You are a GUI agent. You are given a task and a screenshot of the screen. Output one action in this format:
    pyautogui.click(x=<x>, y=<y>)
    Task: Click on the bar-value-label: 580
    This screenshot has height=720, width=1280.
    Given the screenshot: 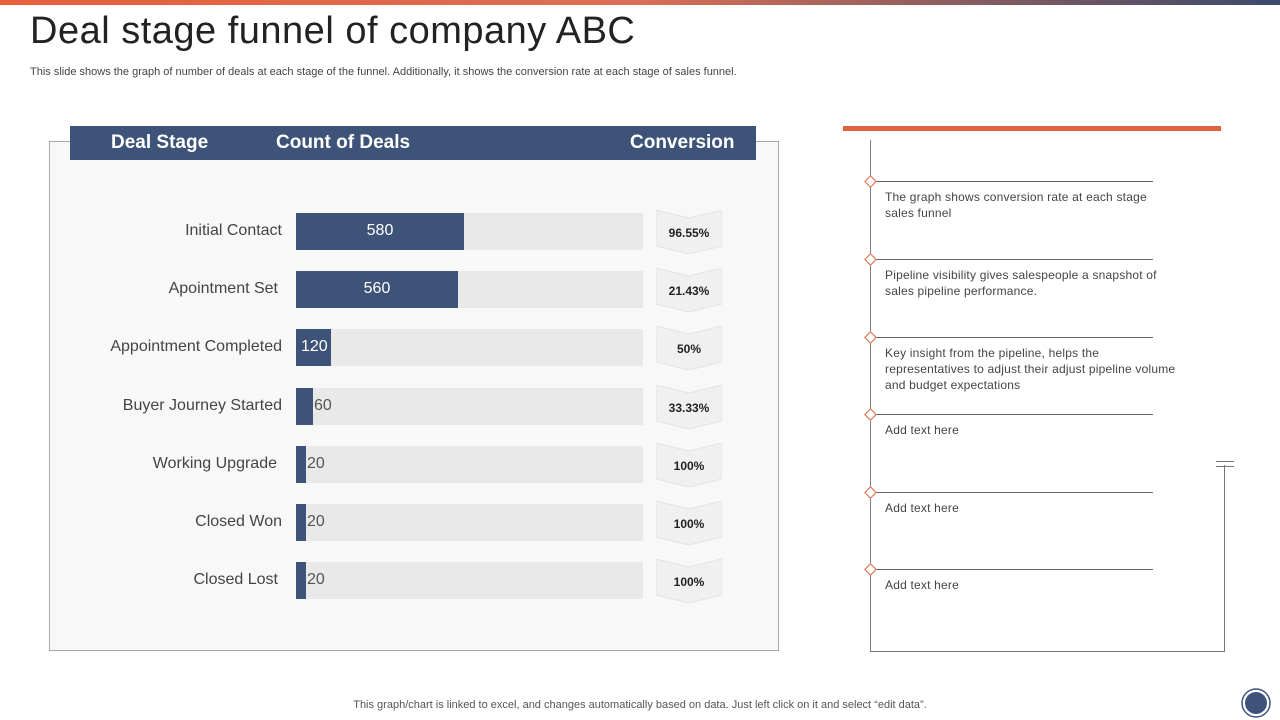 What is the action you would take?
    pyautogui.click(x=380, y=230)
    